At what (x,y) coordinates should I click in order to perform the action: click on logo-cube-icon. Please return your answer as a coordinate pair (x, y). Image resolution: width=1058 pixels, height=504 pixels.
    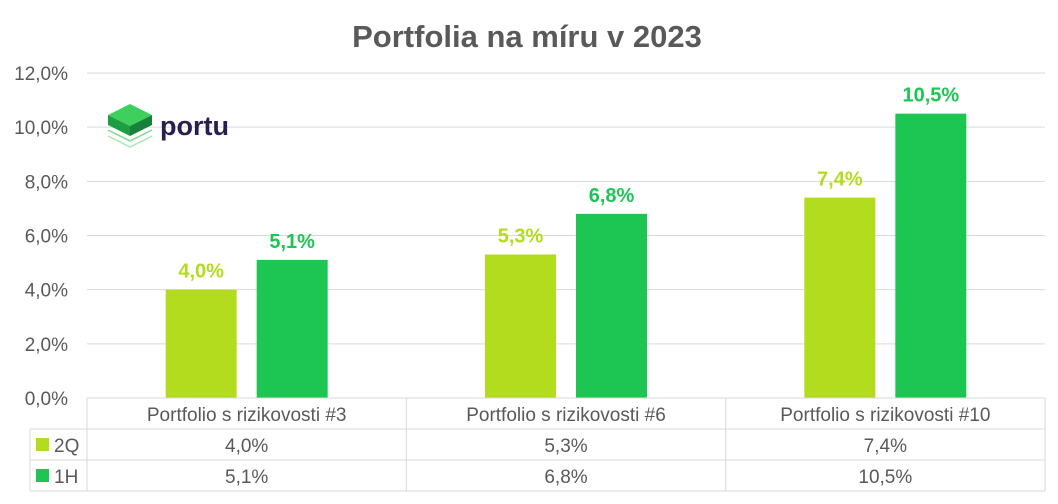
    Looking at the image, I should click on (130, 126).